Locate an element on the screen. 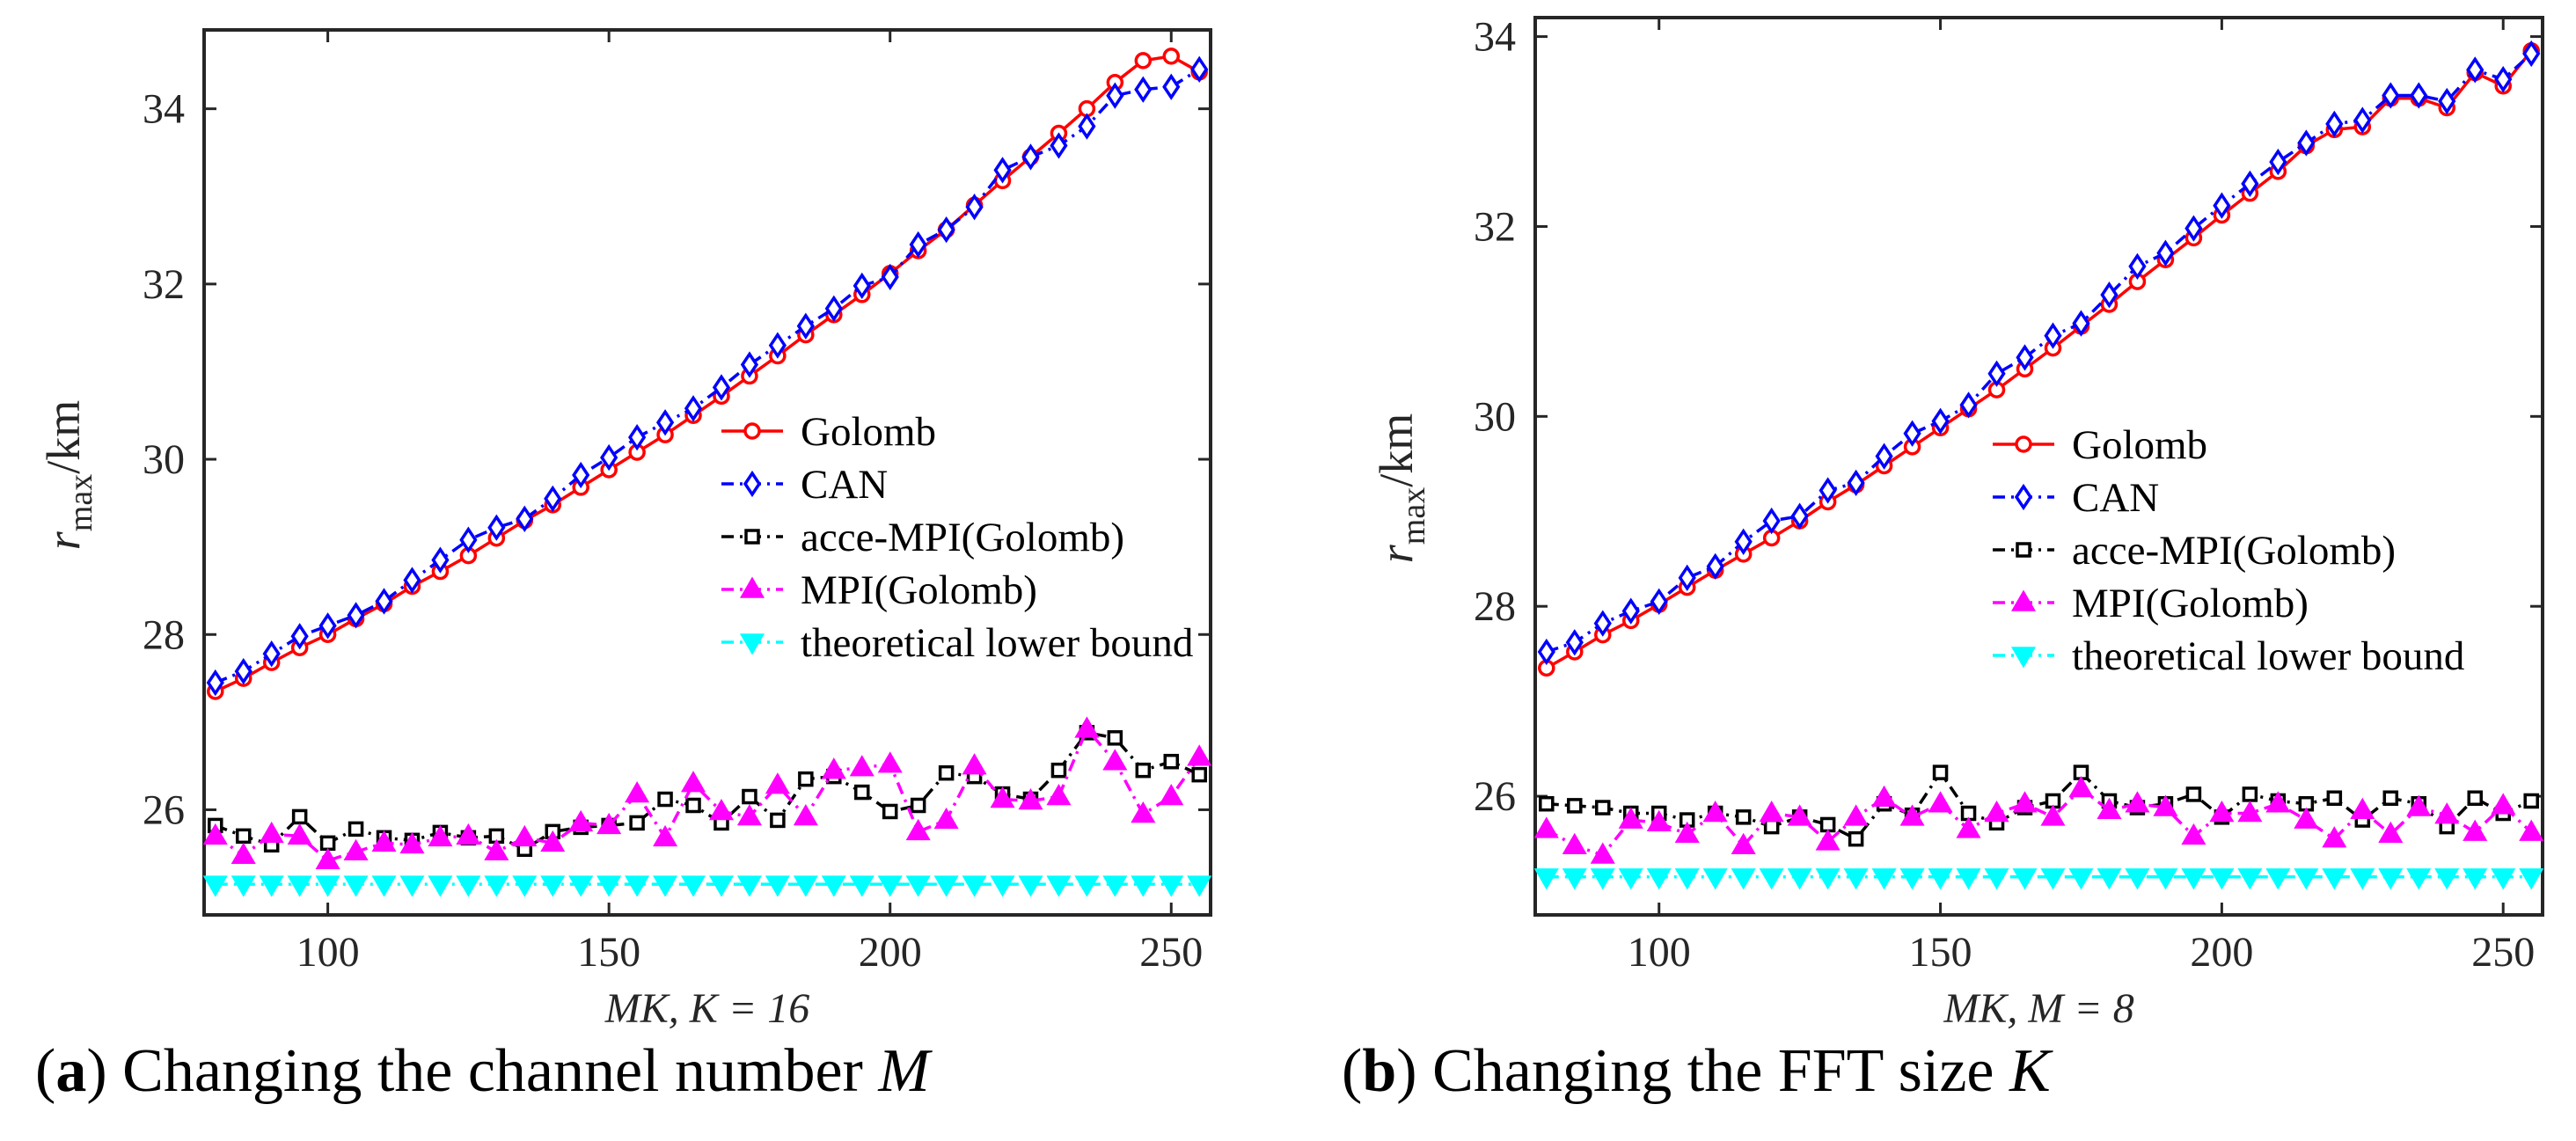 The height and width of the screenshot is (1141, 2576). data-point-golomb is located at coordinates (1143, 60).